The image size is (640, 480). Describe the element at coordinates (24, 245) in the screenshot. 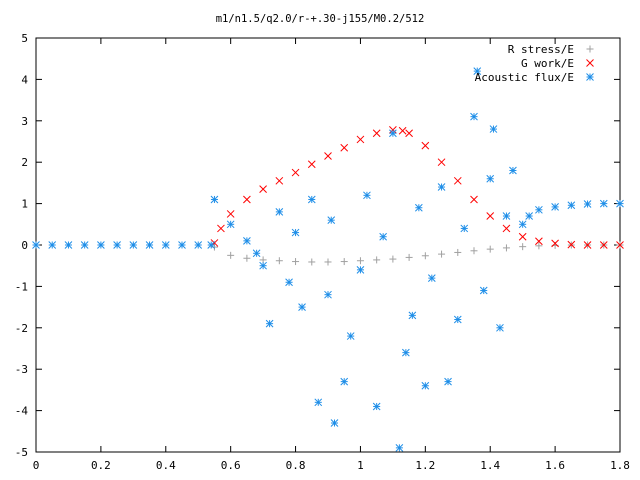

I see `y-tick-label: 0` at that location.